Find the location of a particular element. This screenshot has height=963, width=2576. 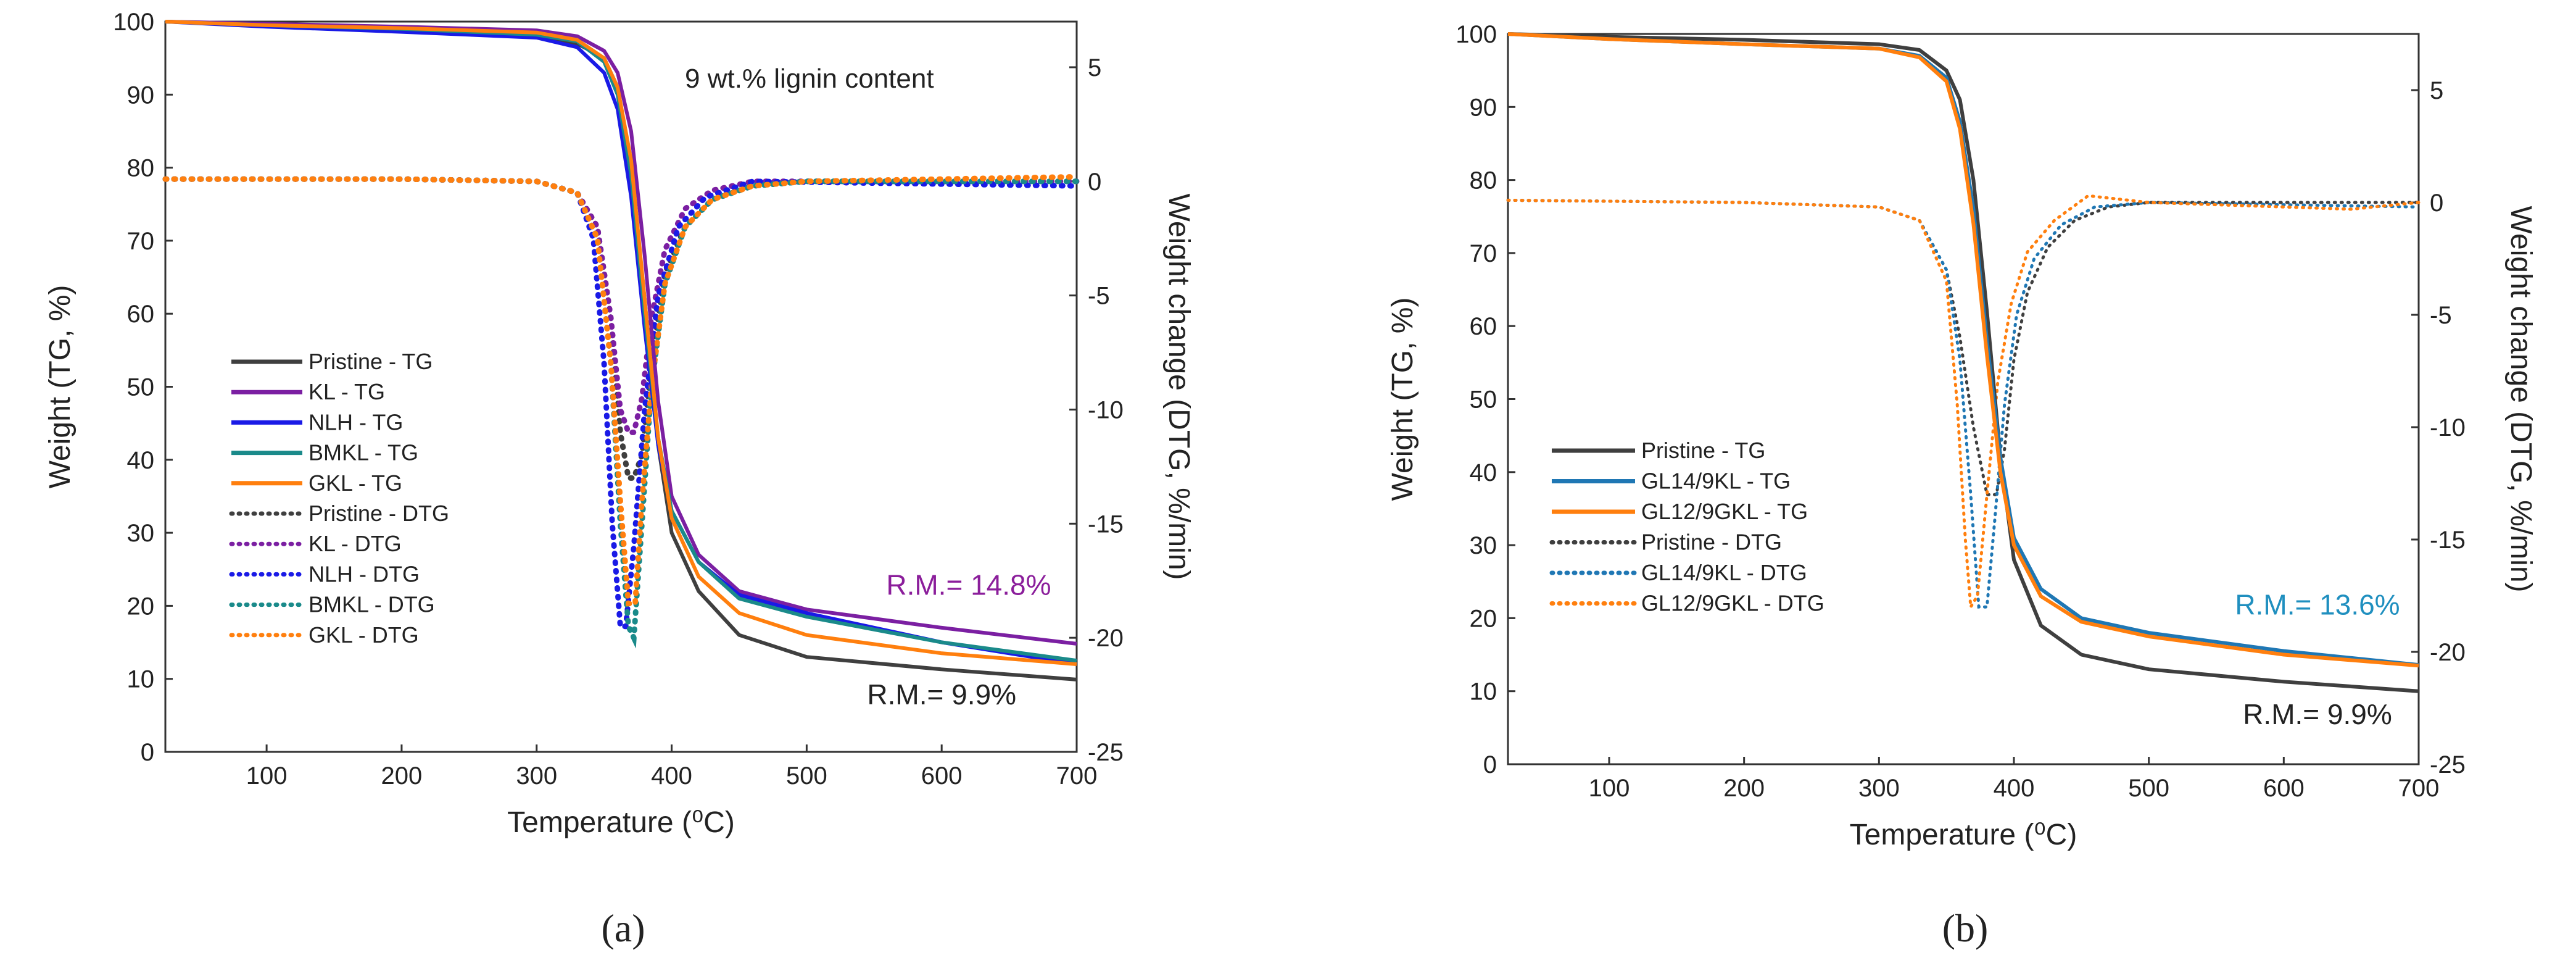

legend-entry: GL12/9GKL - TG is located at coordinates (1725, 511).